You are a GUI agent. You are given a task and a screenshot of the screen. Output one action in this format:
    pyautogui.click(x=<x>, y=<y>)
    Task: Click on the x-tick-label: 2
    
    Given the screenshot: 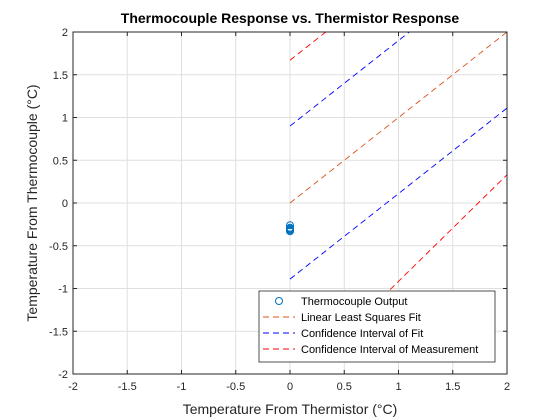 What is the action you would take?
    pyautogui.click(x=507, y=387)
    